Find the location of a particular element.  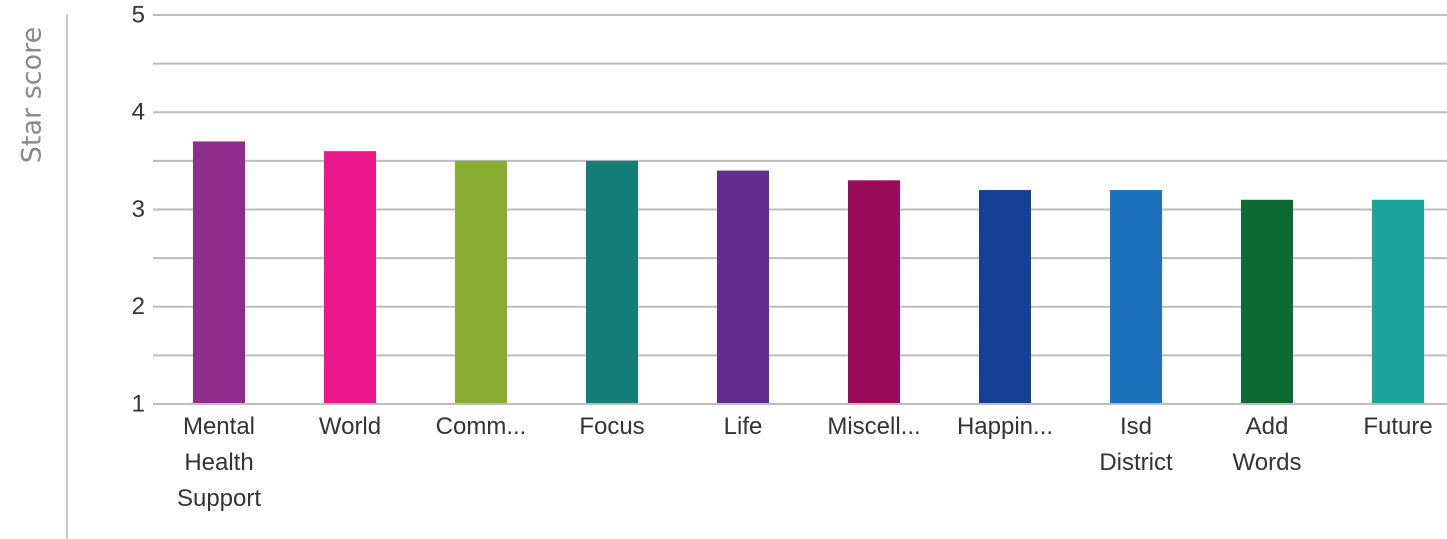

y-tick-label: 3 is located at coordinates (138, 209).